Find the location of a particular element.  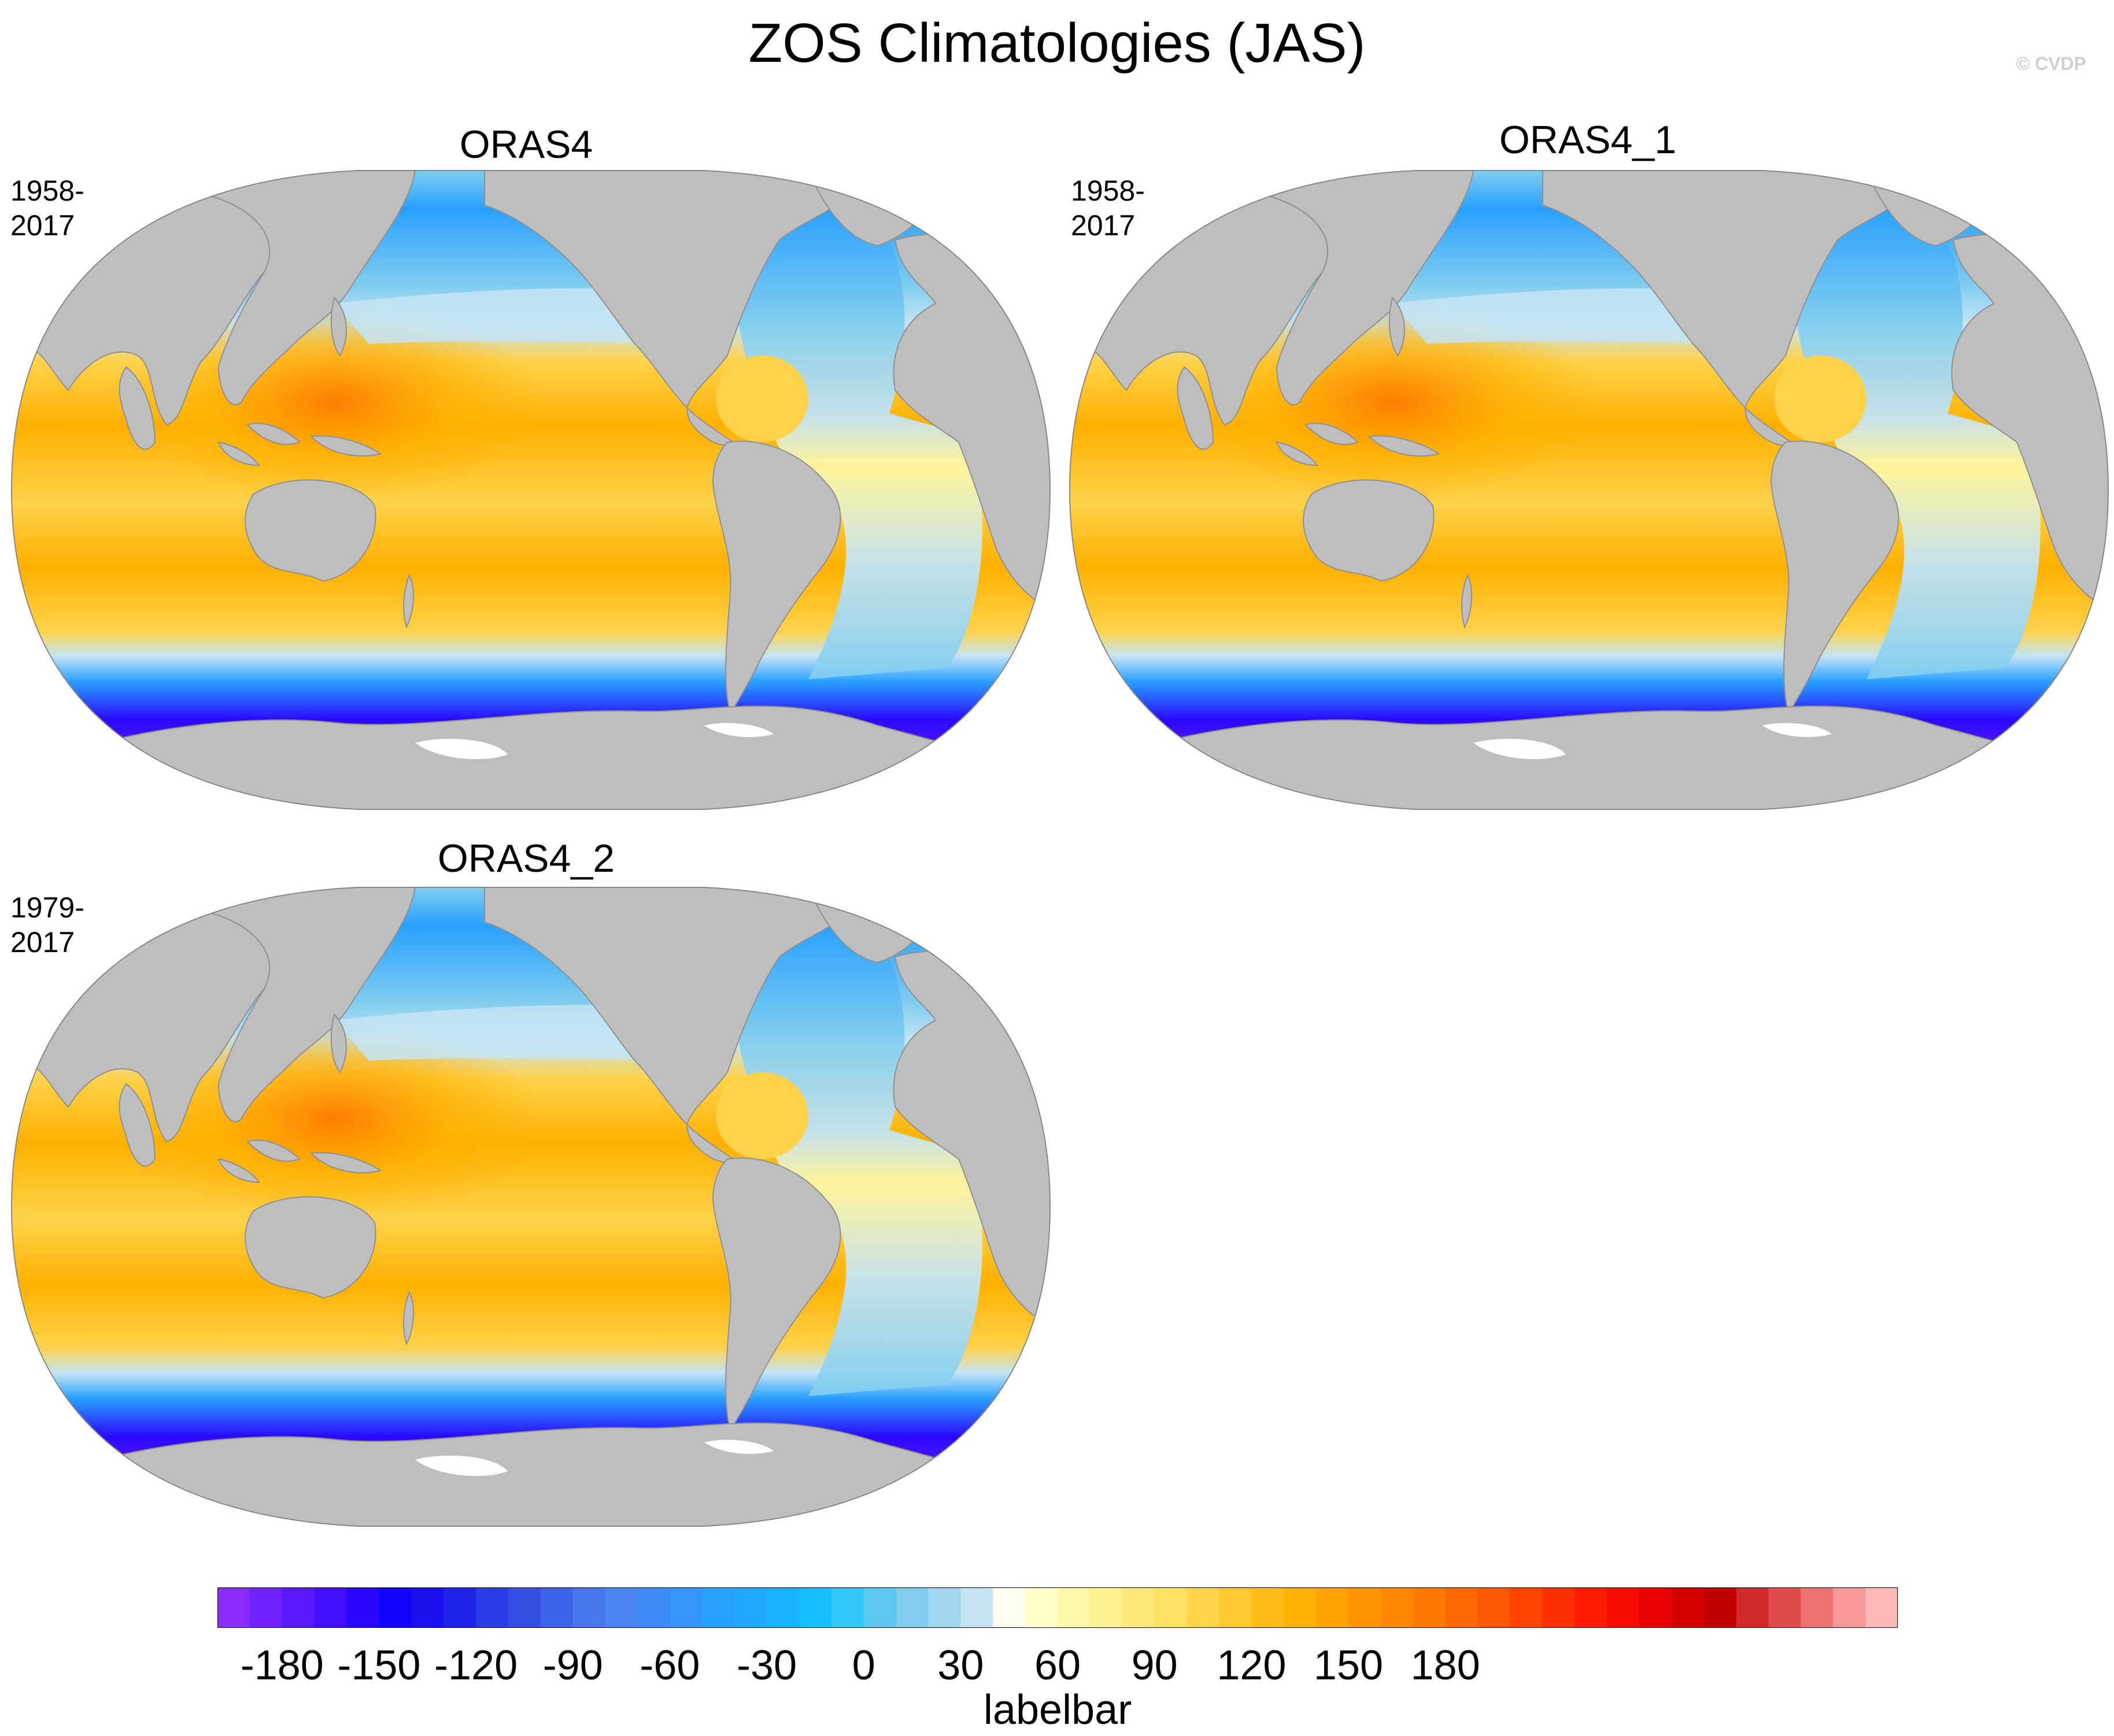

cvdp-credit: © CVDP is located at coordinates (2051, 63).